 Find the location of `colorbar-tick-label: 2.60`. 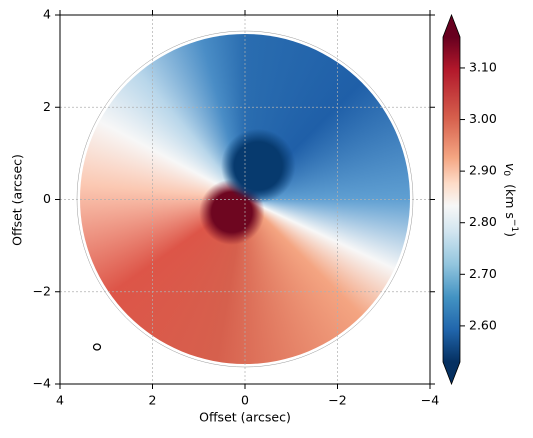

colorbar-tick-label: 2.60 is located at coordinates (483, 324).